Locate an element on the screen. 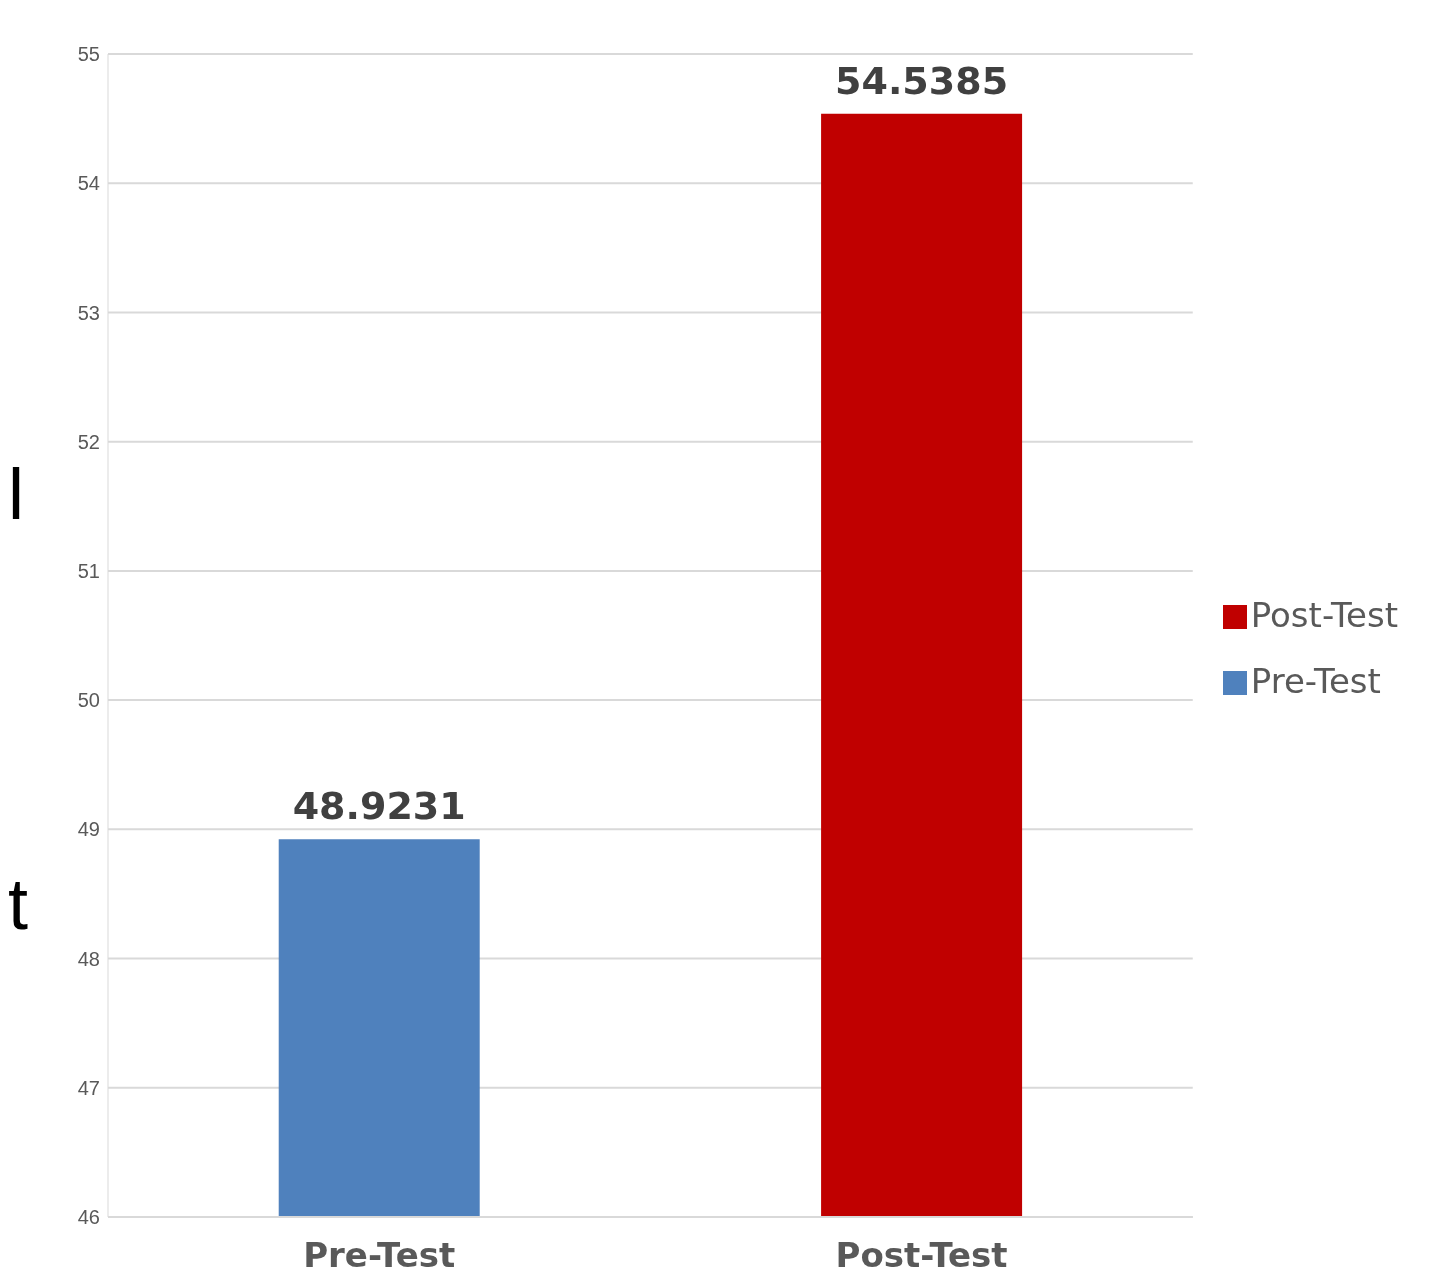  y-tick-label: 52 is located at coordinates (88, 441).